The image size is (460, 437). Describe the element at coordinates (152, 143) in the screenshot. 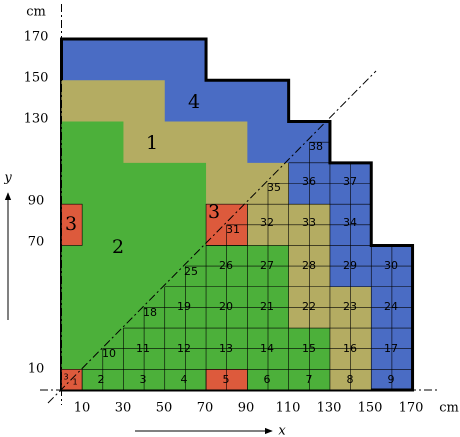

I see `region-label: 1` at that location.